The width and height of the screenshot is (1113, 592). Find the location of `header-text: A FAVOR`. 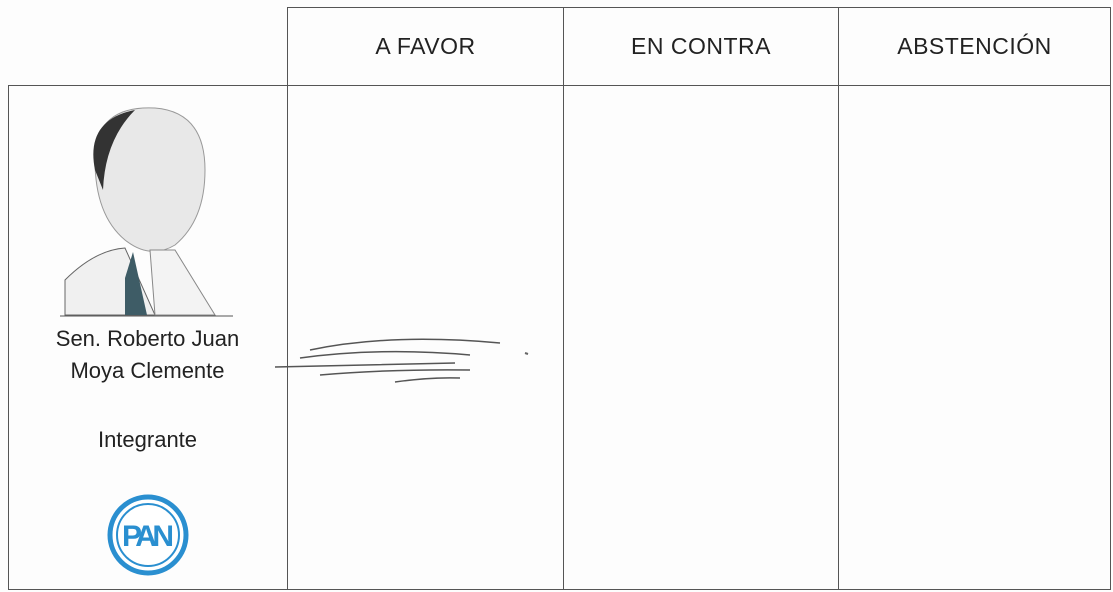

header-text: A FAVOR is located at coordinates (425, 46).